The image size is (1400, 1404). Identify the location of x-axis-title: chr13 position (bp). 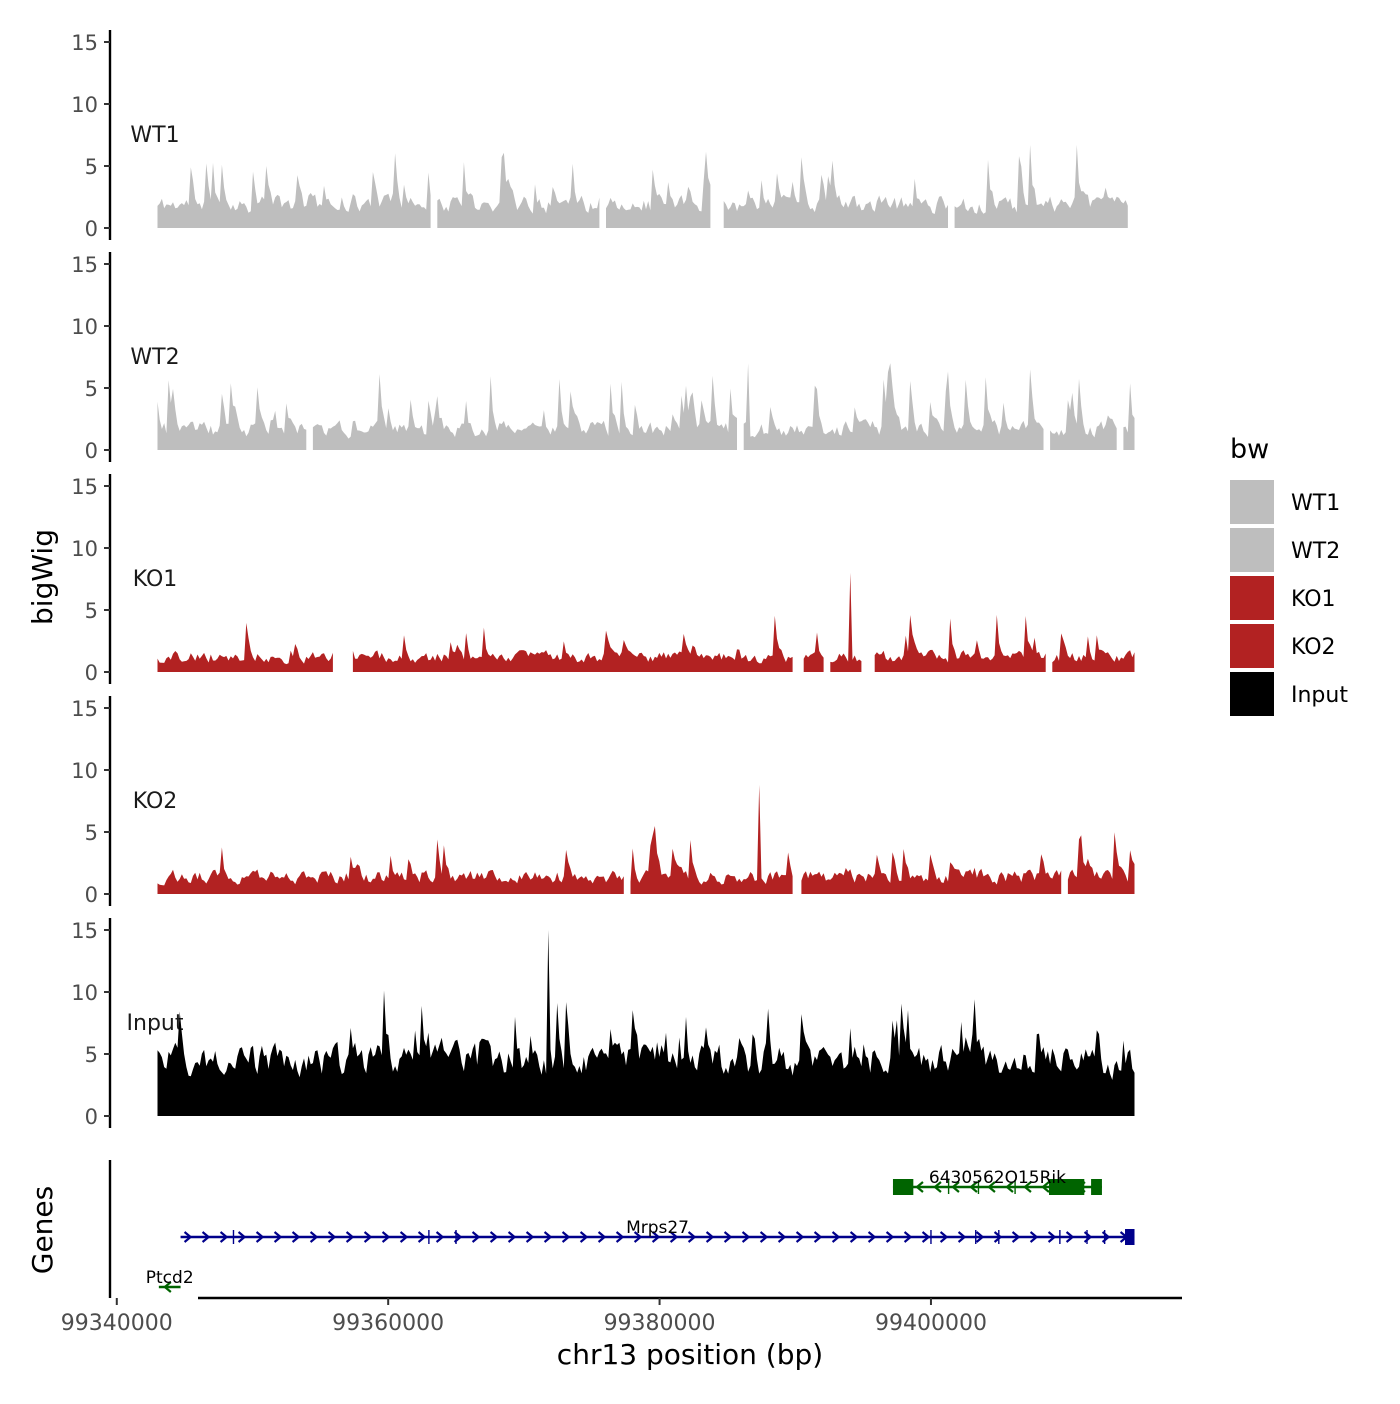
(690, 1354).